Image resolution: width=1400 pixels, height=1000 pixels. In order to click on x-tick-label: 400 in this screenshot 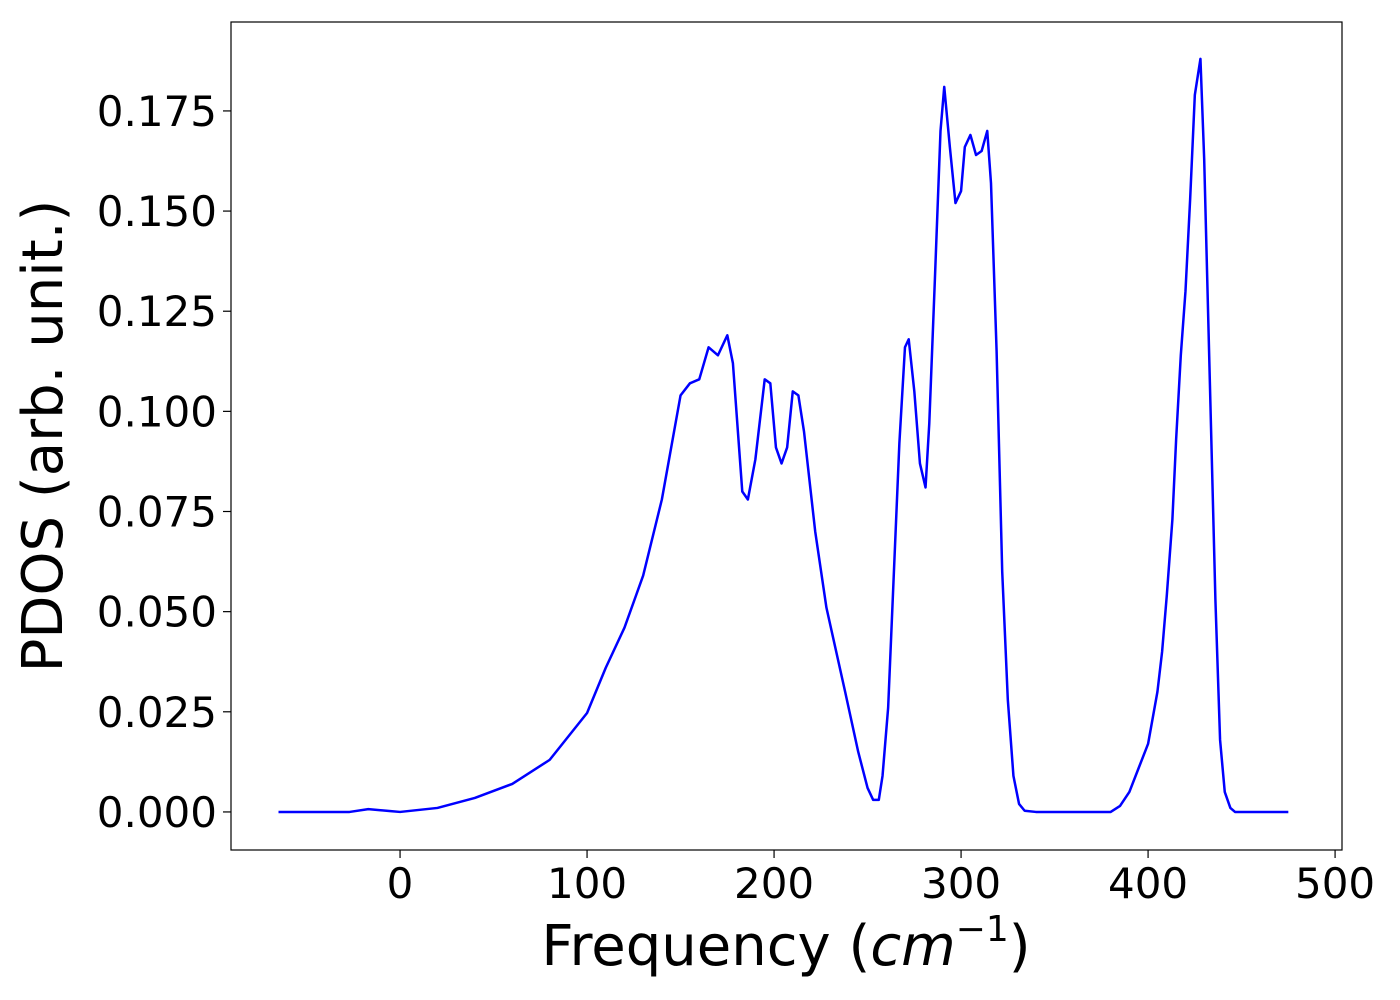, I will do `click(1148, 883)`.